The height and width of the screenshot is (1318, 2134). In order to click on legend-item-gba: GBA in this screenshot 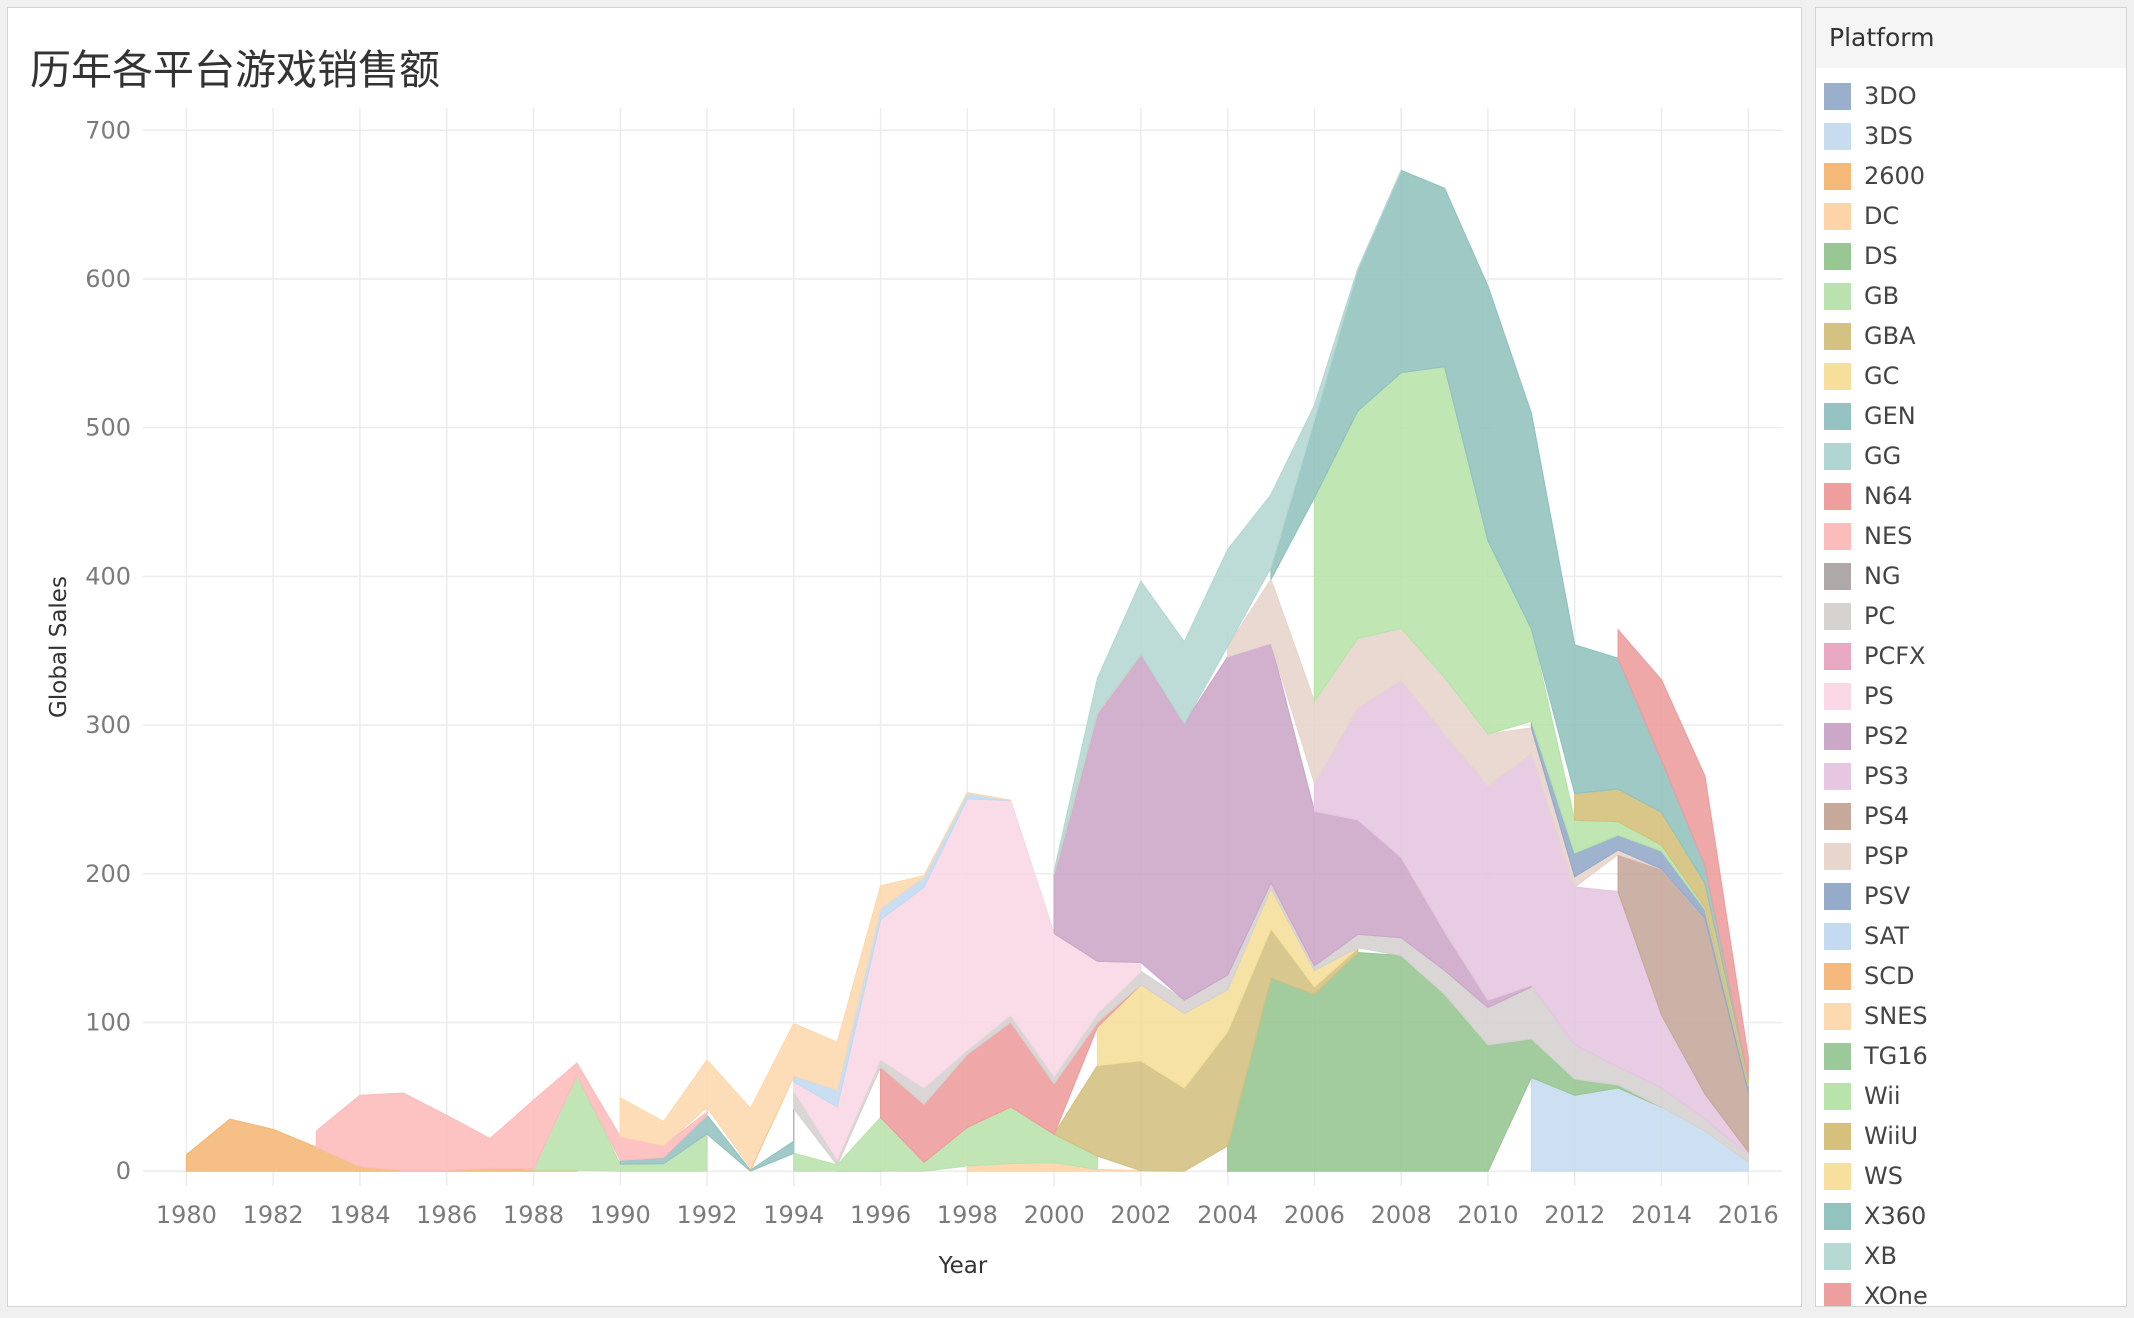, I will do `click(1869, 336)`.